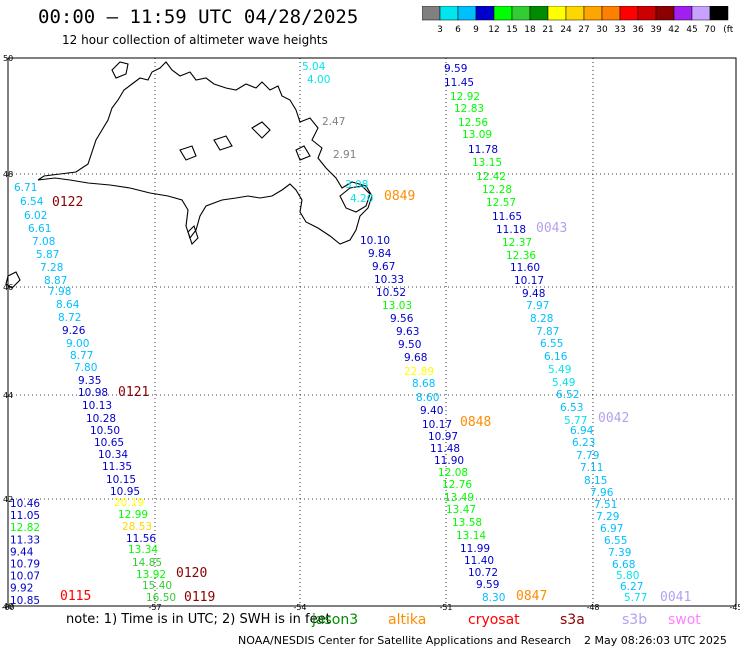  Describe the element at coordinates (613, 418) in the screenshot. I see `pass-time-label: 0042` at that location.